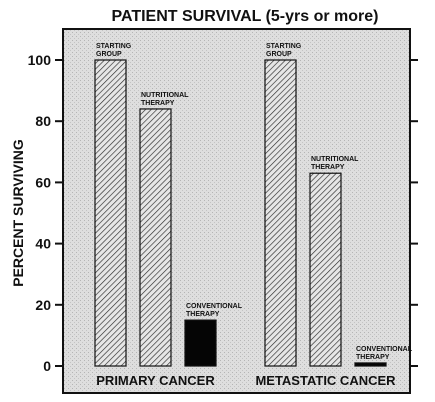  What do you see at coordinates (47, 366) in the screenshot?
I see `y-tick-label: 0` at bounding box center [47, 366].